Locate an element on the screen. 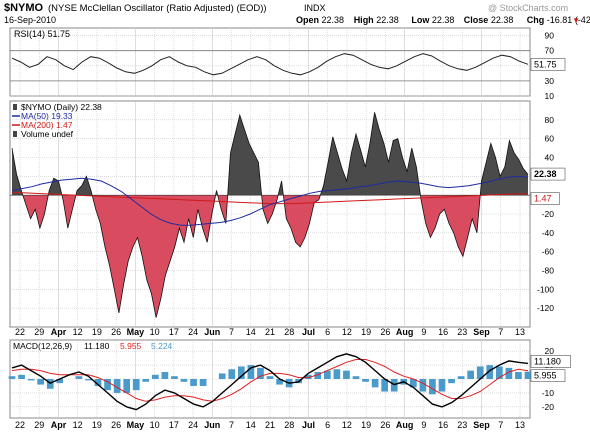 The width and height of the screenshot is (590, 434). x-tick-label: 13 is located at coordinates (520, 332).